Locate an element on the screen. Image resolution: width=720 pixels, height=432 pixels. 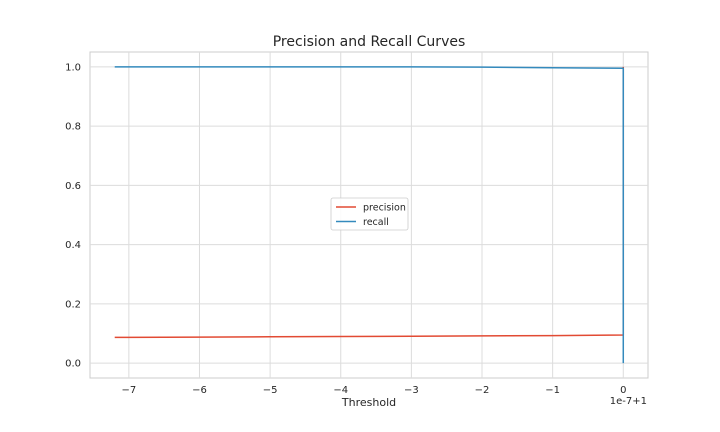
x-tick-label: −5 is located at coordinates (270, 390).